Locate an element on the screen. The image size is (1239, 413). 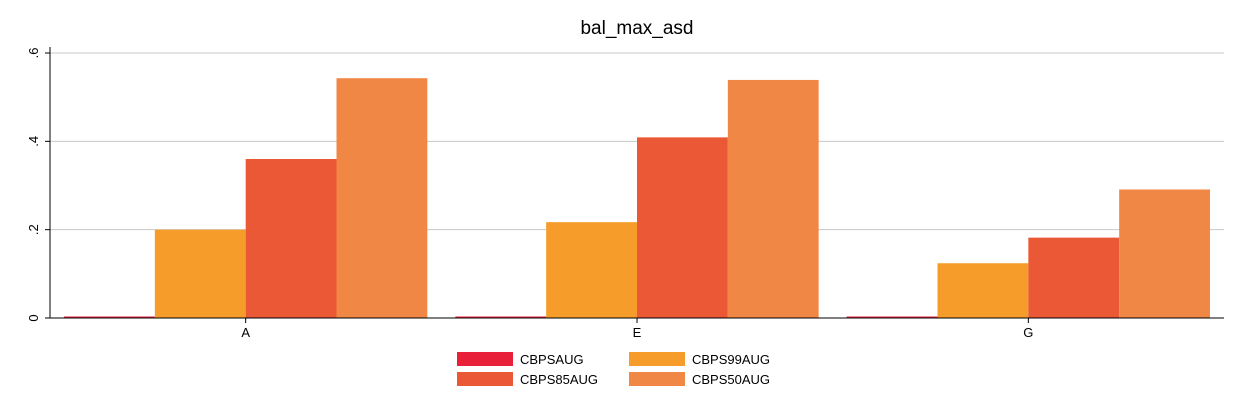
category-label: A is located at coordinates (245, 332).